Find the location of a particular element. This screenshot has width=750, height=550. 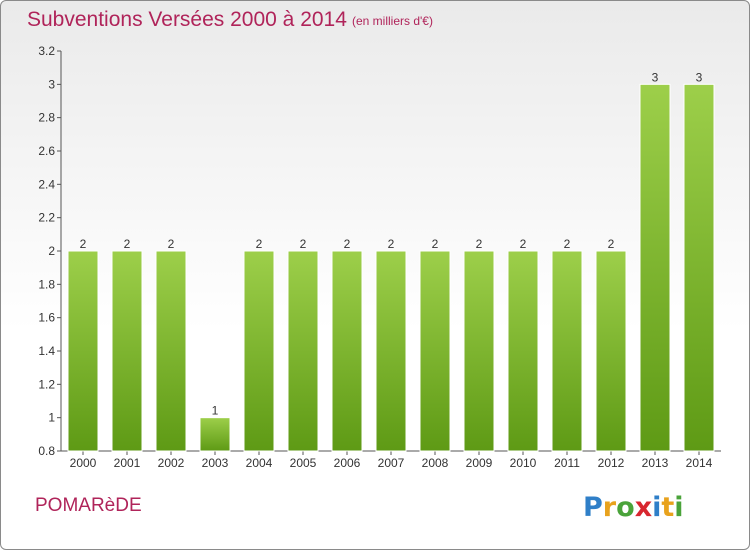

data-label-2004: 2 is located at coordinates (259, 244).